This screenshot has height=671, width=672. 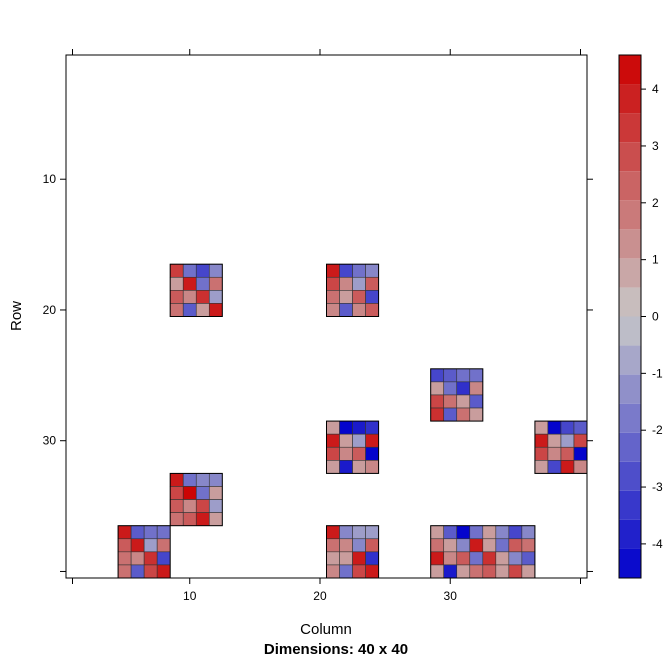 What do you see at coordinates (451, 596) in the screenshot?
I see `x-tick-label: 30` at bounding box center [451, 596].